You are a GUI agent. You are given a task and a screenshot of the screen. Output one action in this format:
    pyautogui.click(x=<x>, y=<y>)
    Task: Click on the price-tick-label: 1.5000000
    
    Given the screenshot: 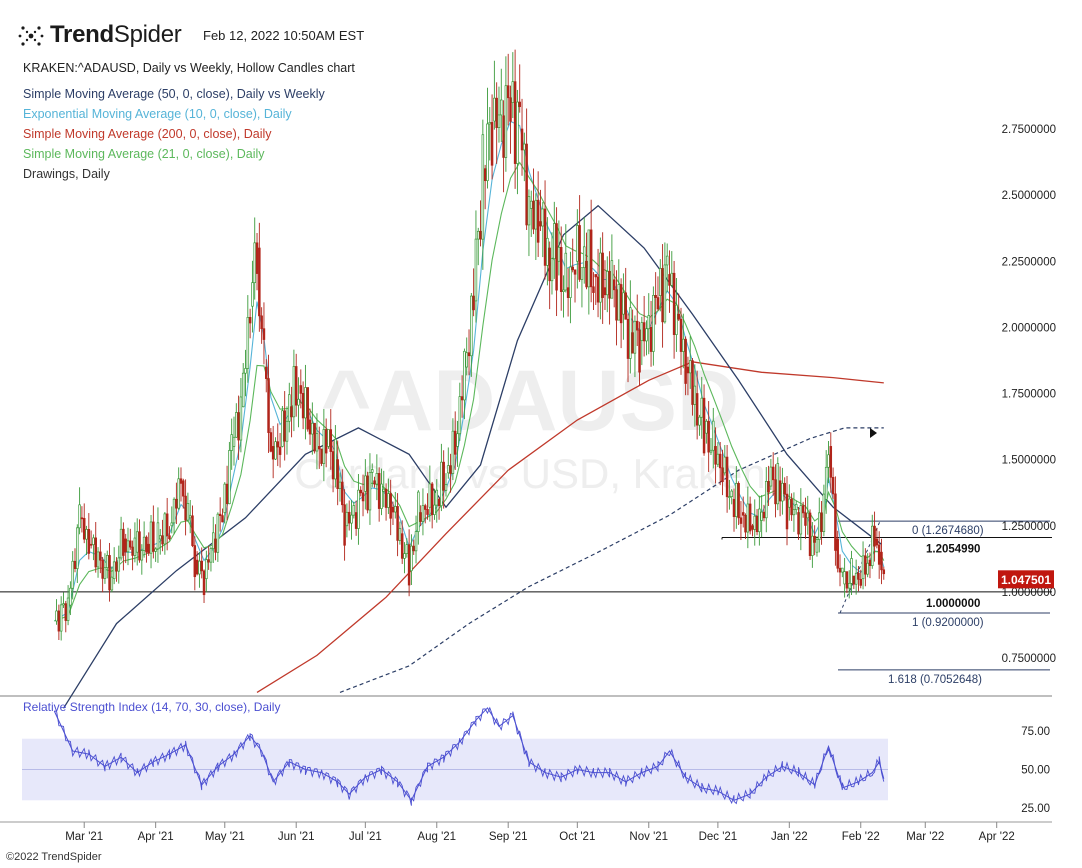 What is the action you would take?
    pyautogui.click(x=1029, y=461)
    